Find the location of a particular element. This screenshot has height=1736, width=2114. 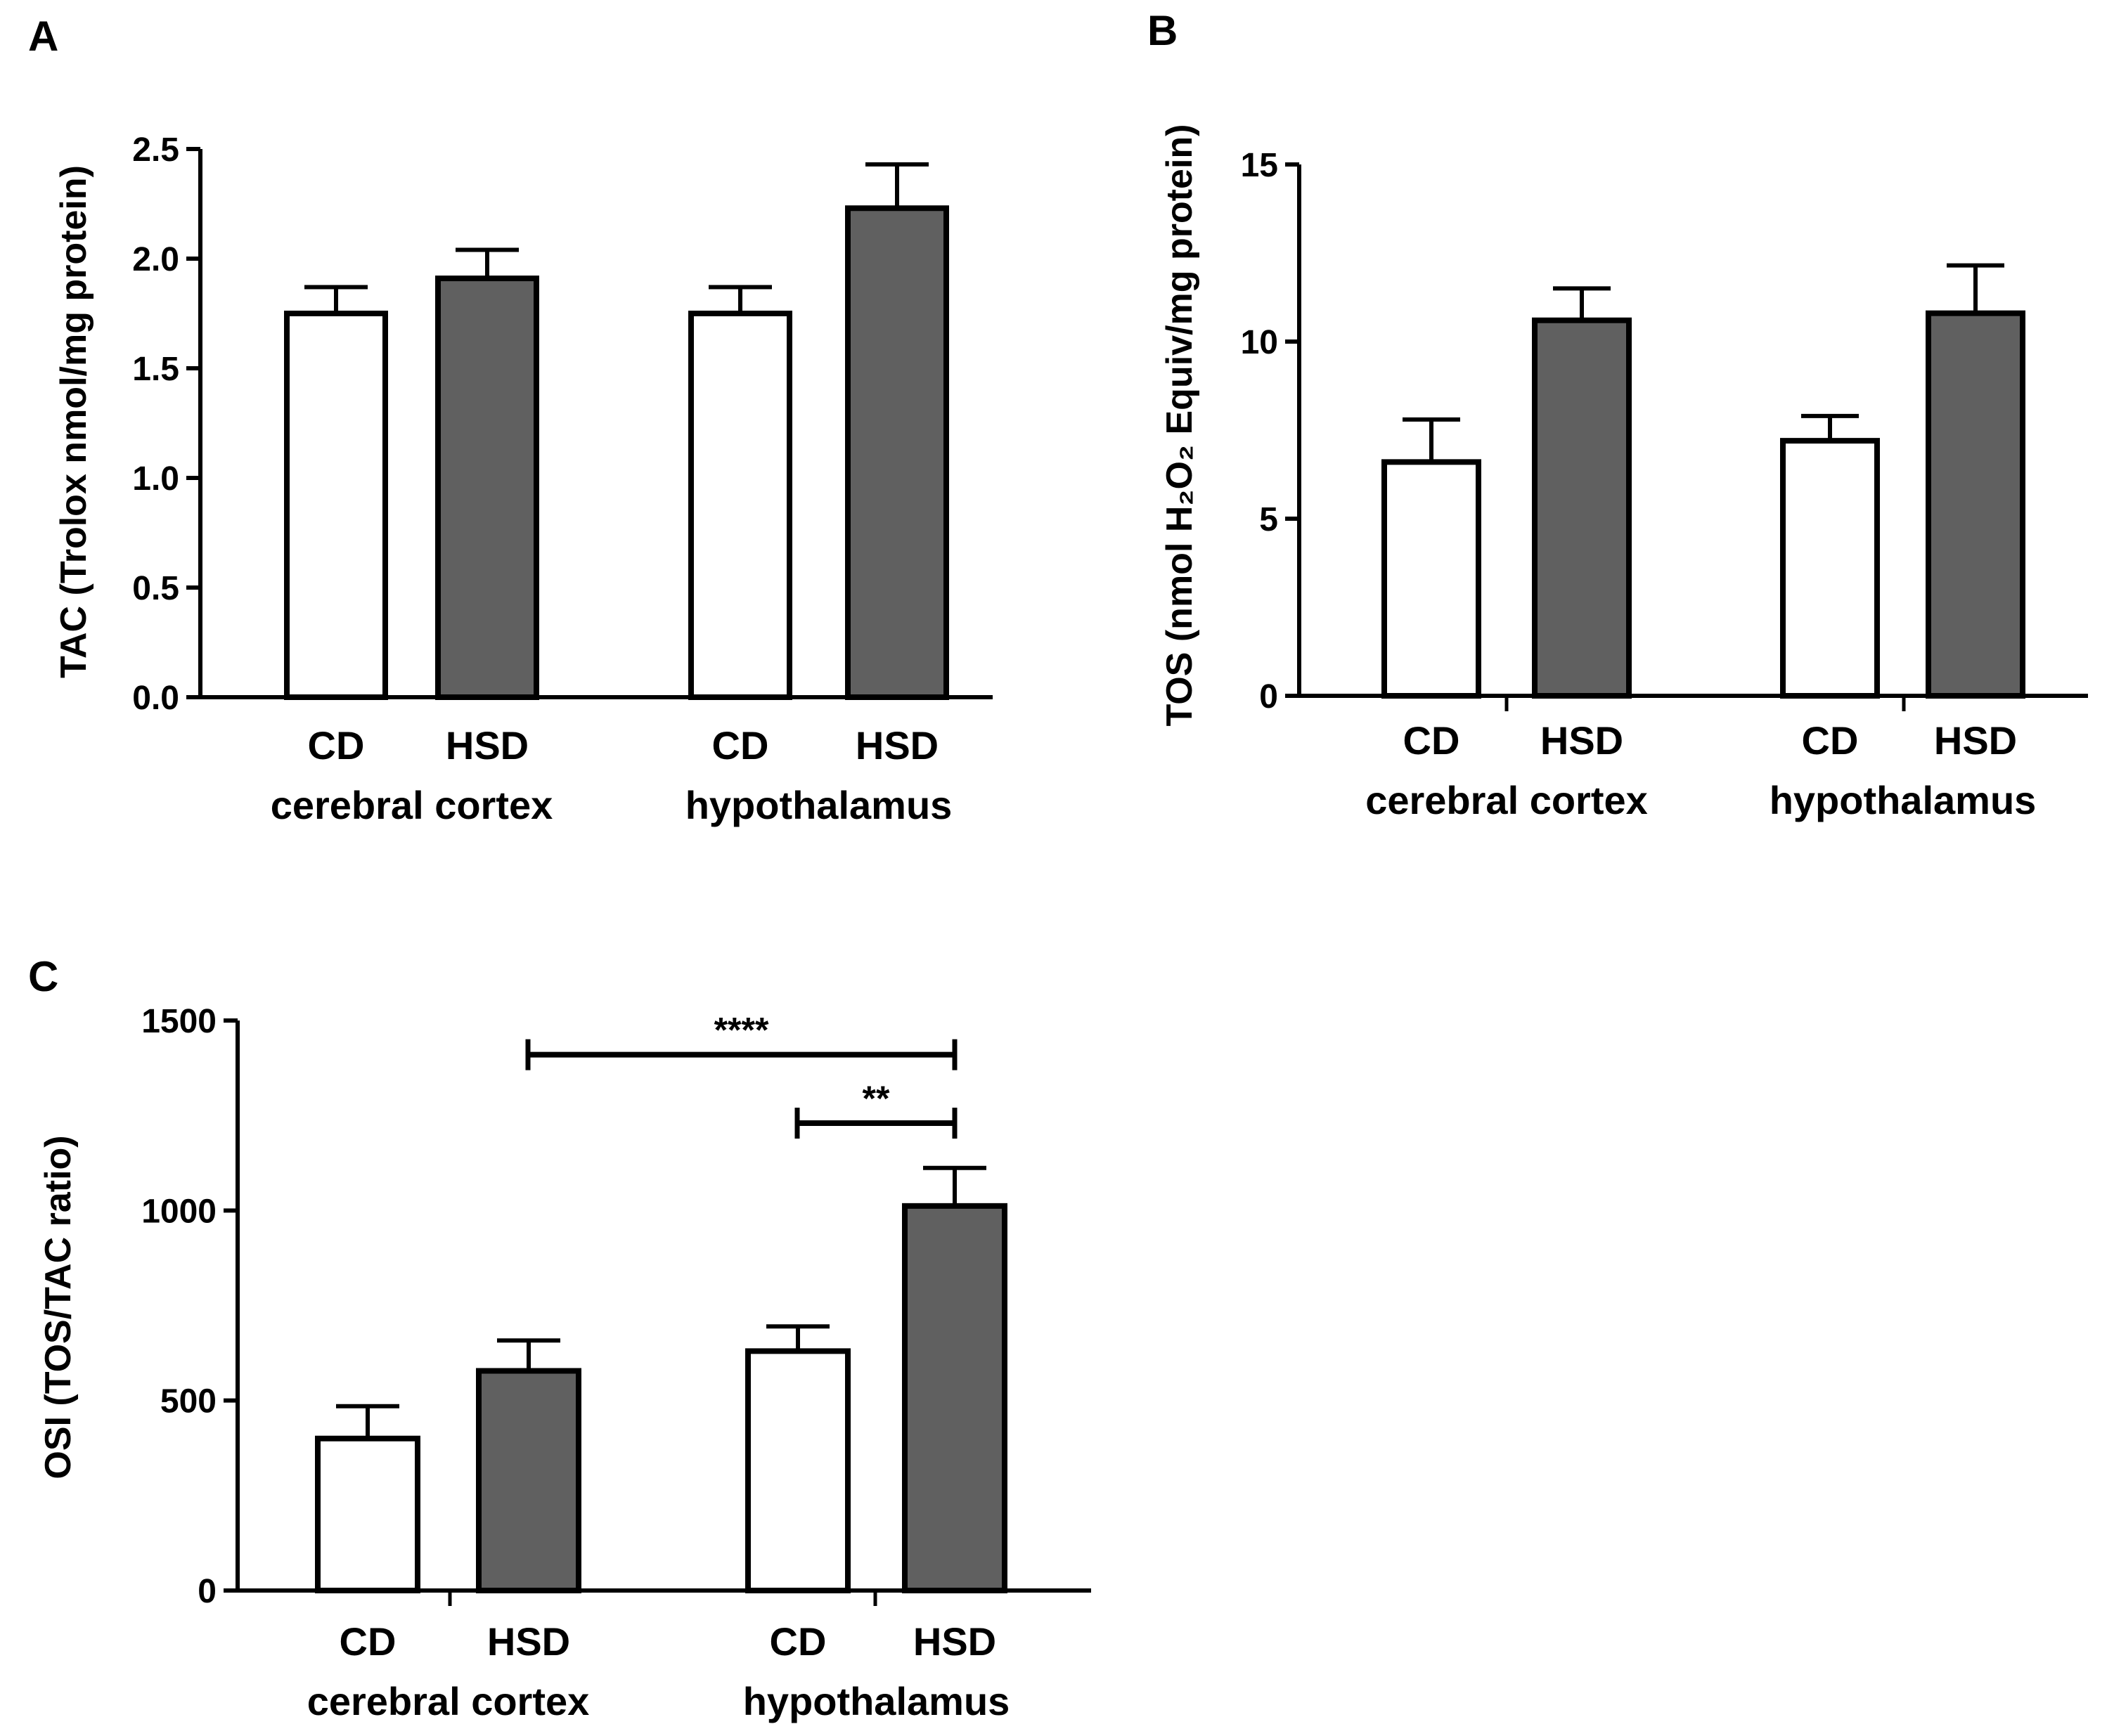

y-tick-label: 5 is located at coordinates (1268, 519).